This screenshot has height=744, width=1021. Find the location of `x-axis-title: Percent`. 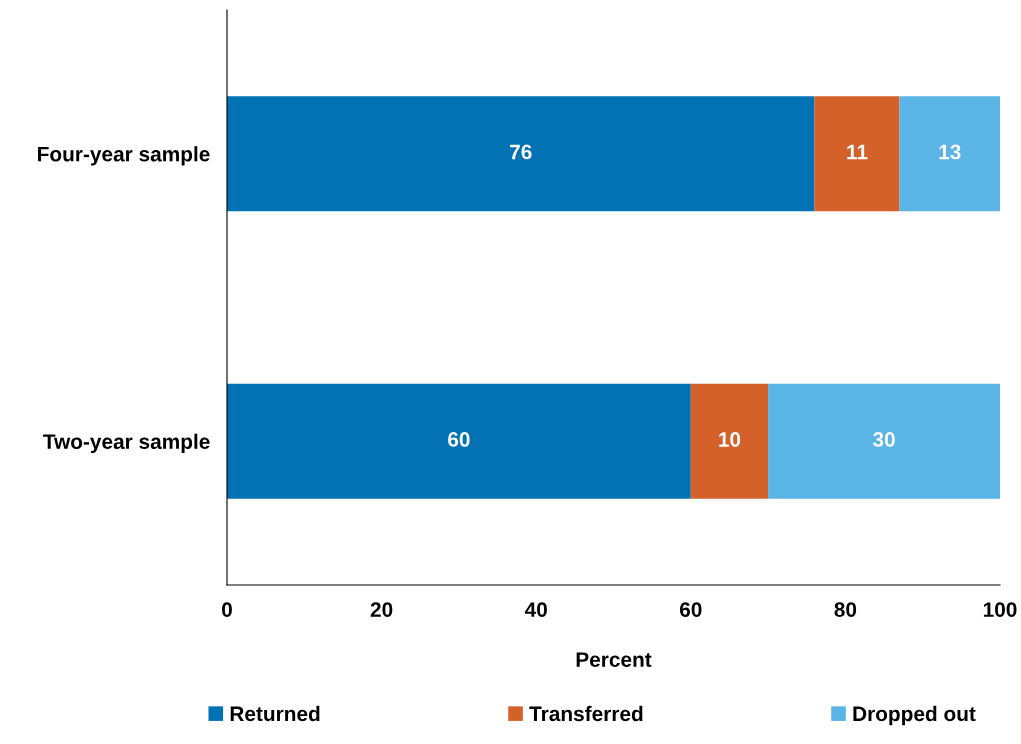

x-axis-title: Percent is located at coordinates (614, 659).